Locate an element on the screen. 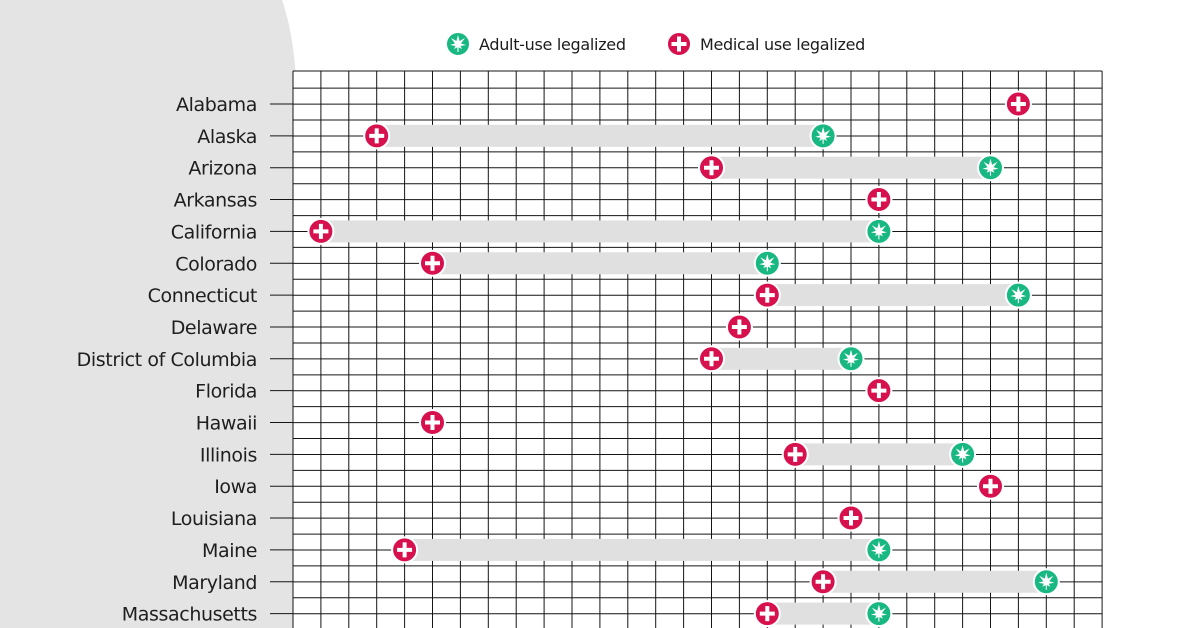  state-label: Delaware is located at coordinates (214, 328).